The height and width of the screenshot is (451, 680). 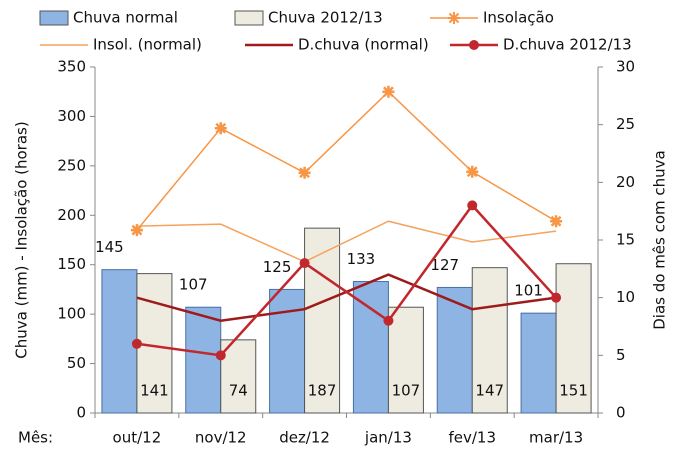 I want to click on line, so click(x=346, y=241).